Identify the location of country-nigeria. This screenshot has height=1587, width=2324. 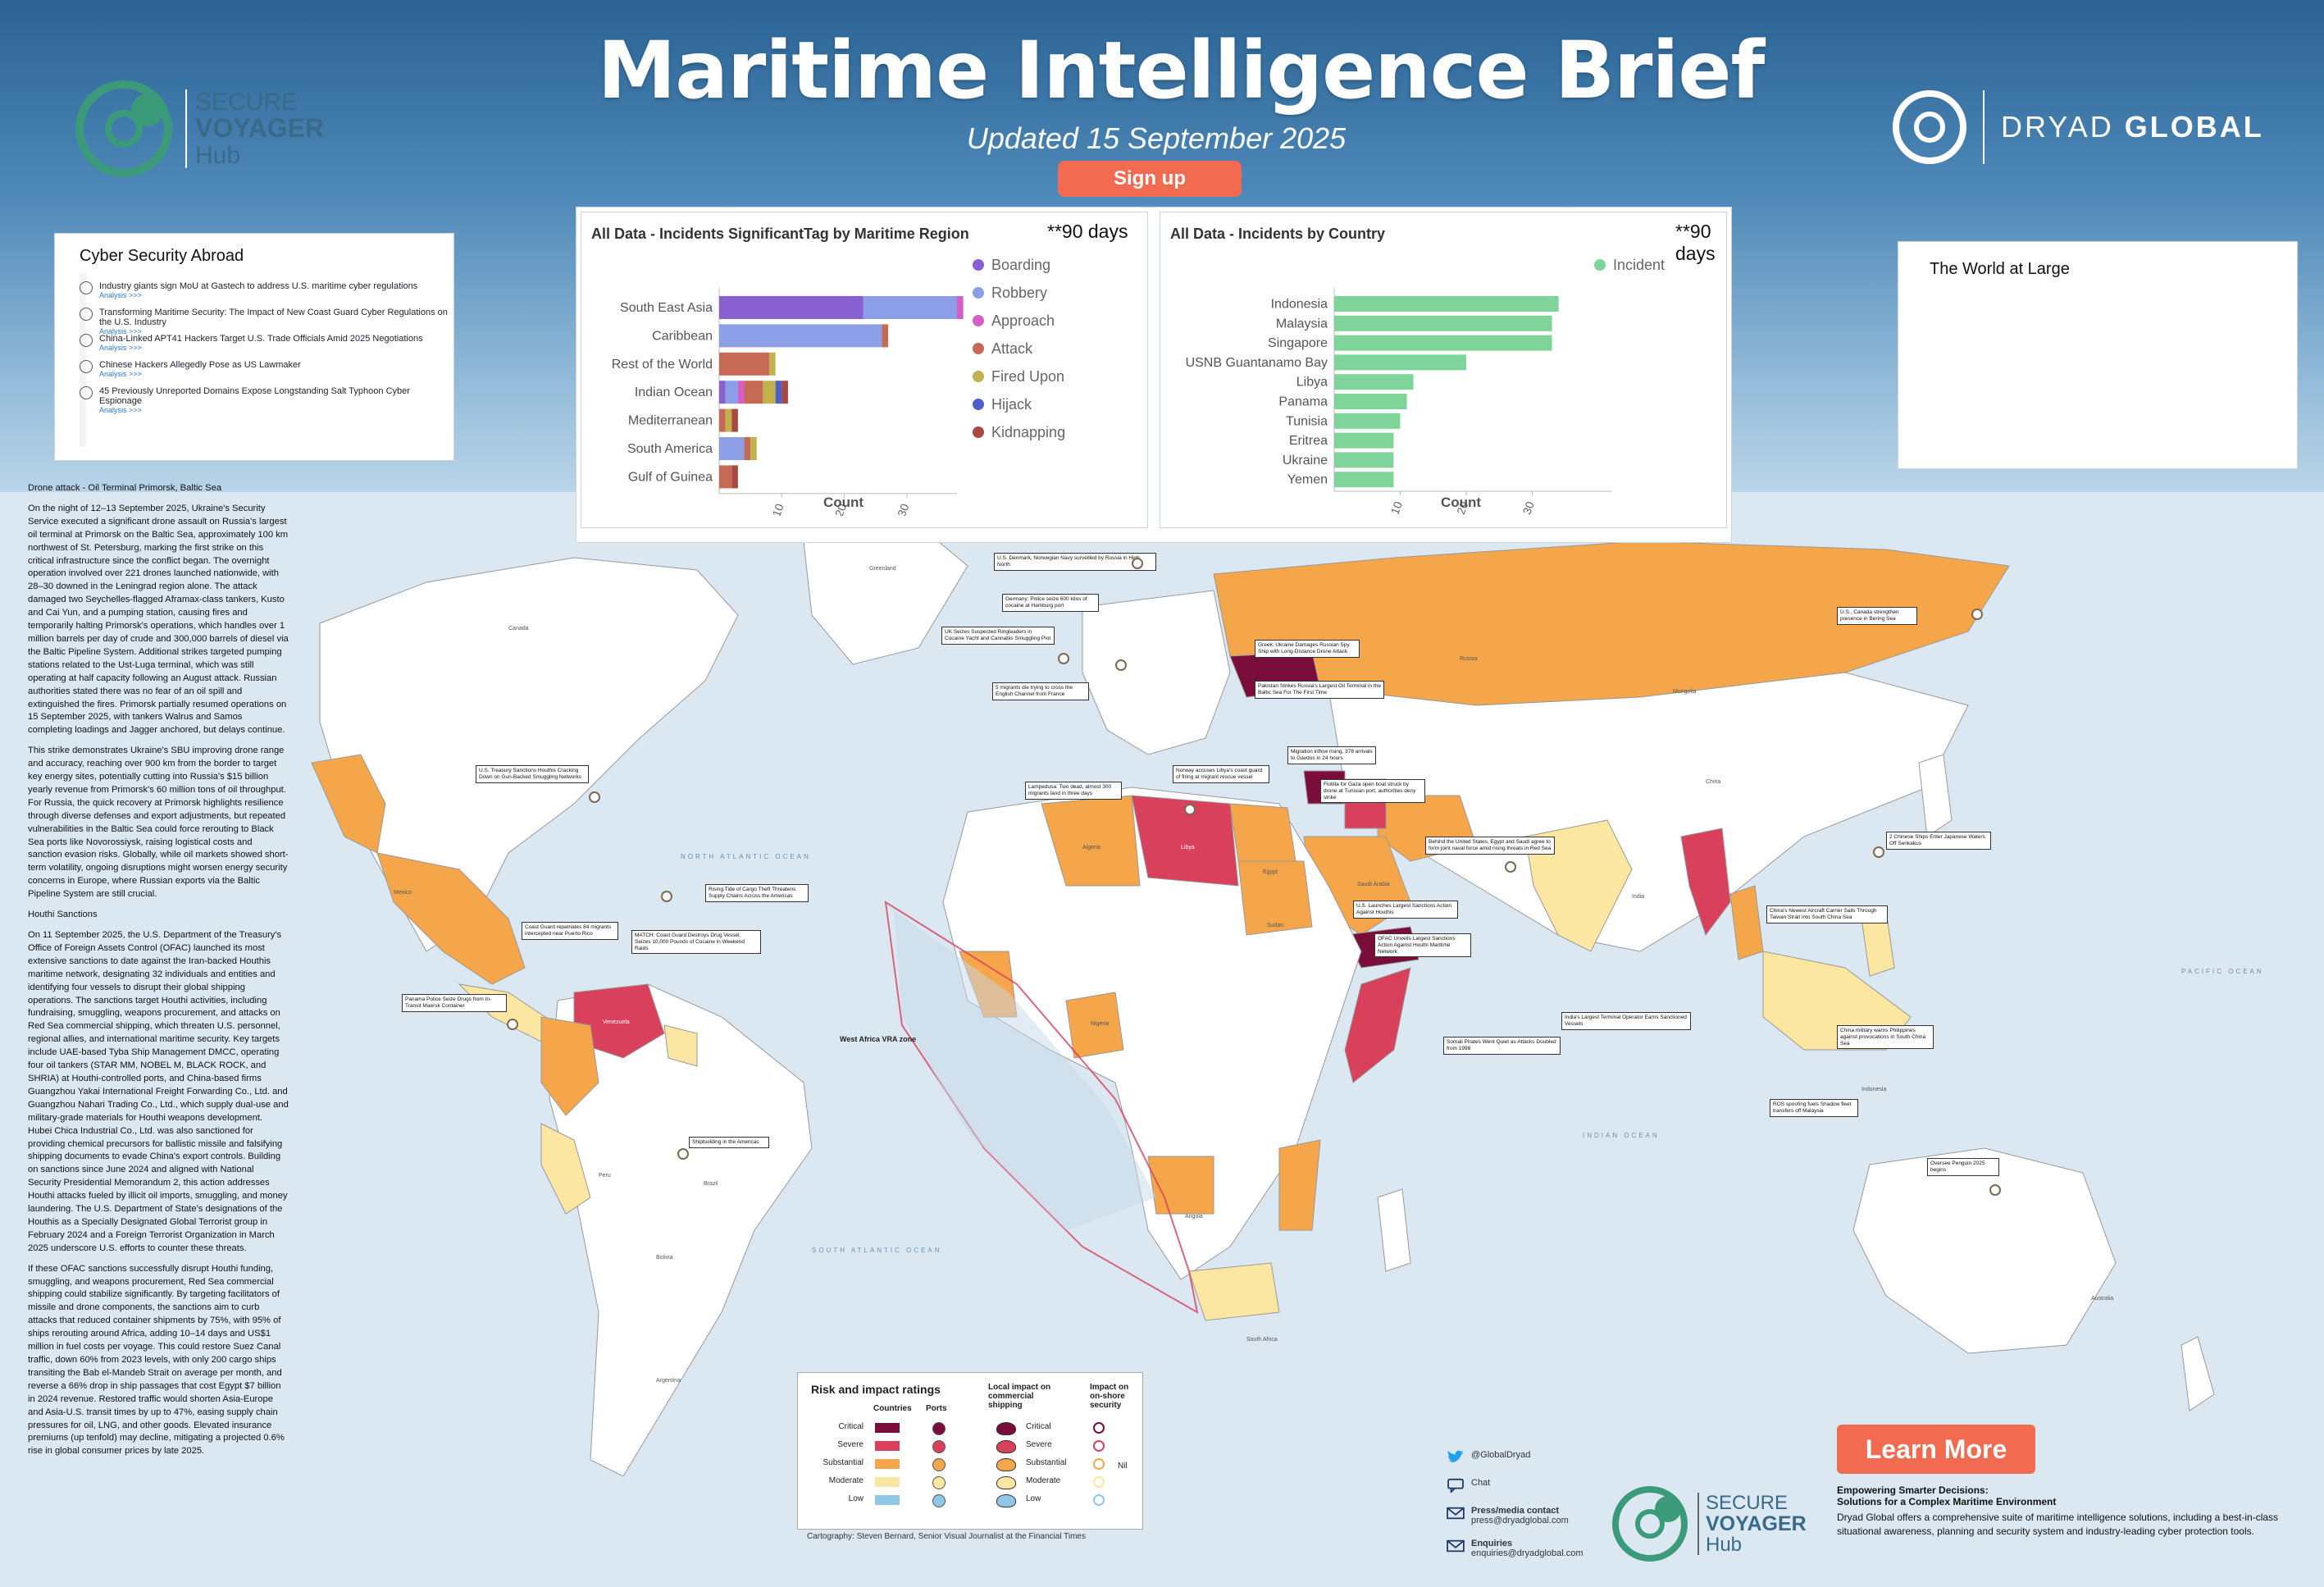
(1094, 1025).